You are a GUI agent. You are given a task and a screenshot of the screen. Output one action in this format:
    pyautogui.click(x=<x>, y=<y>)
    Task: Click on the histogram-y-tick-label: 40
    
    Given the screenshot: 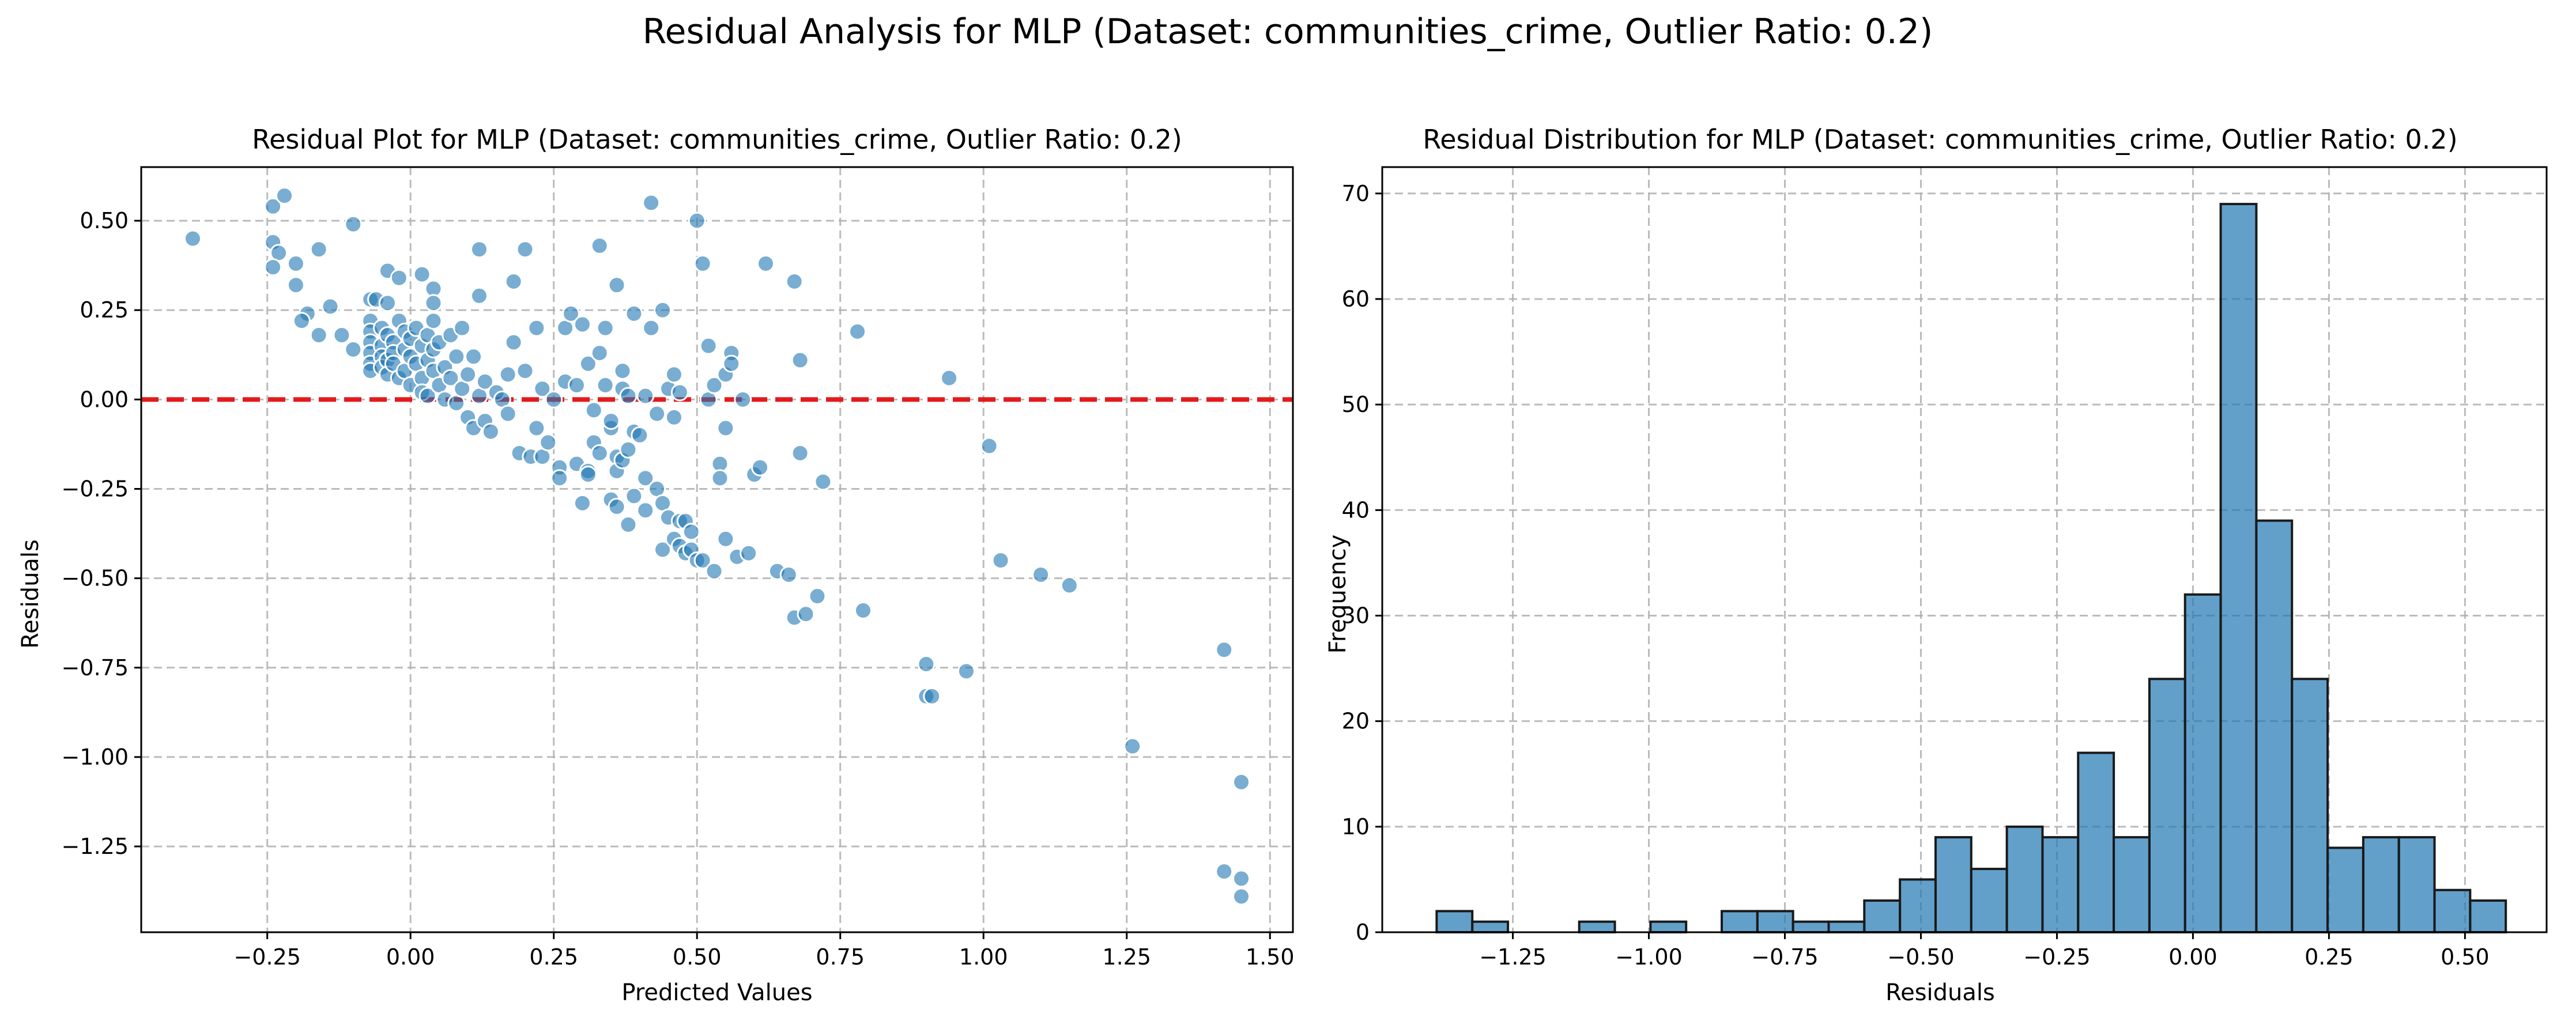 What is the action you would take?
    pyautogui.click(x=1356, y=510)
    